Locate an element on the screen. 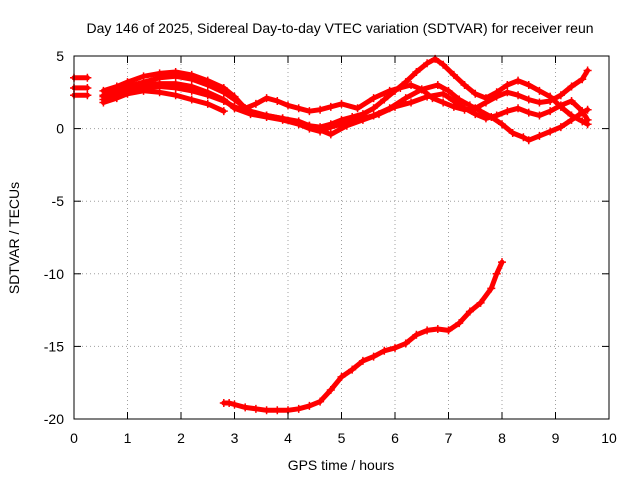 Image resolution: width=640 pixels, height=480 pixels. series-trace-c is located at coordinates (81, 95).